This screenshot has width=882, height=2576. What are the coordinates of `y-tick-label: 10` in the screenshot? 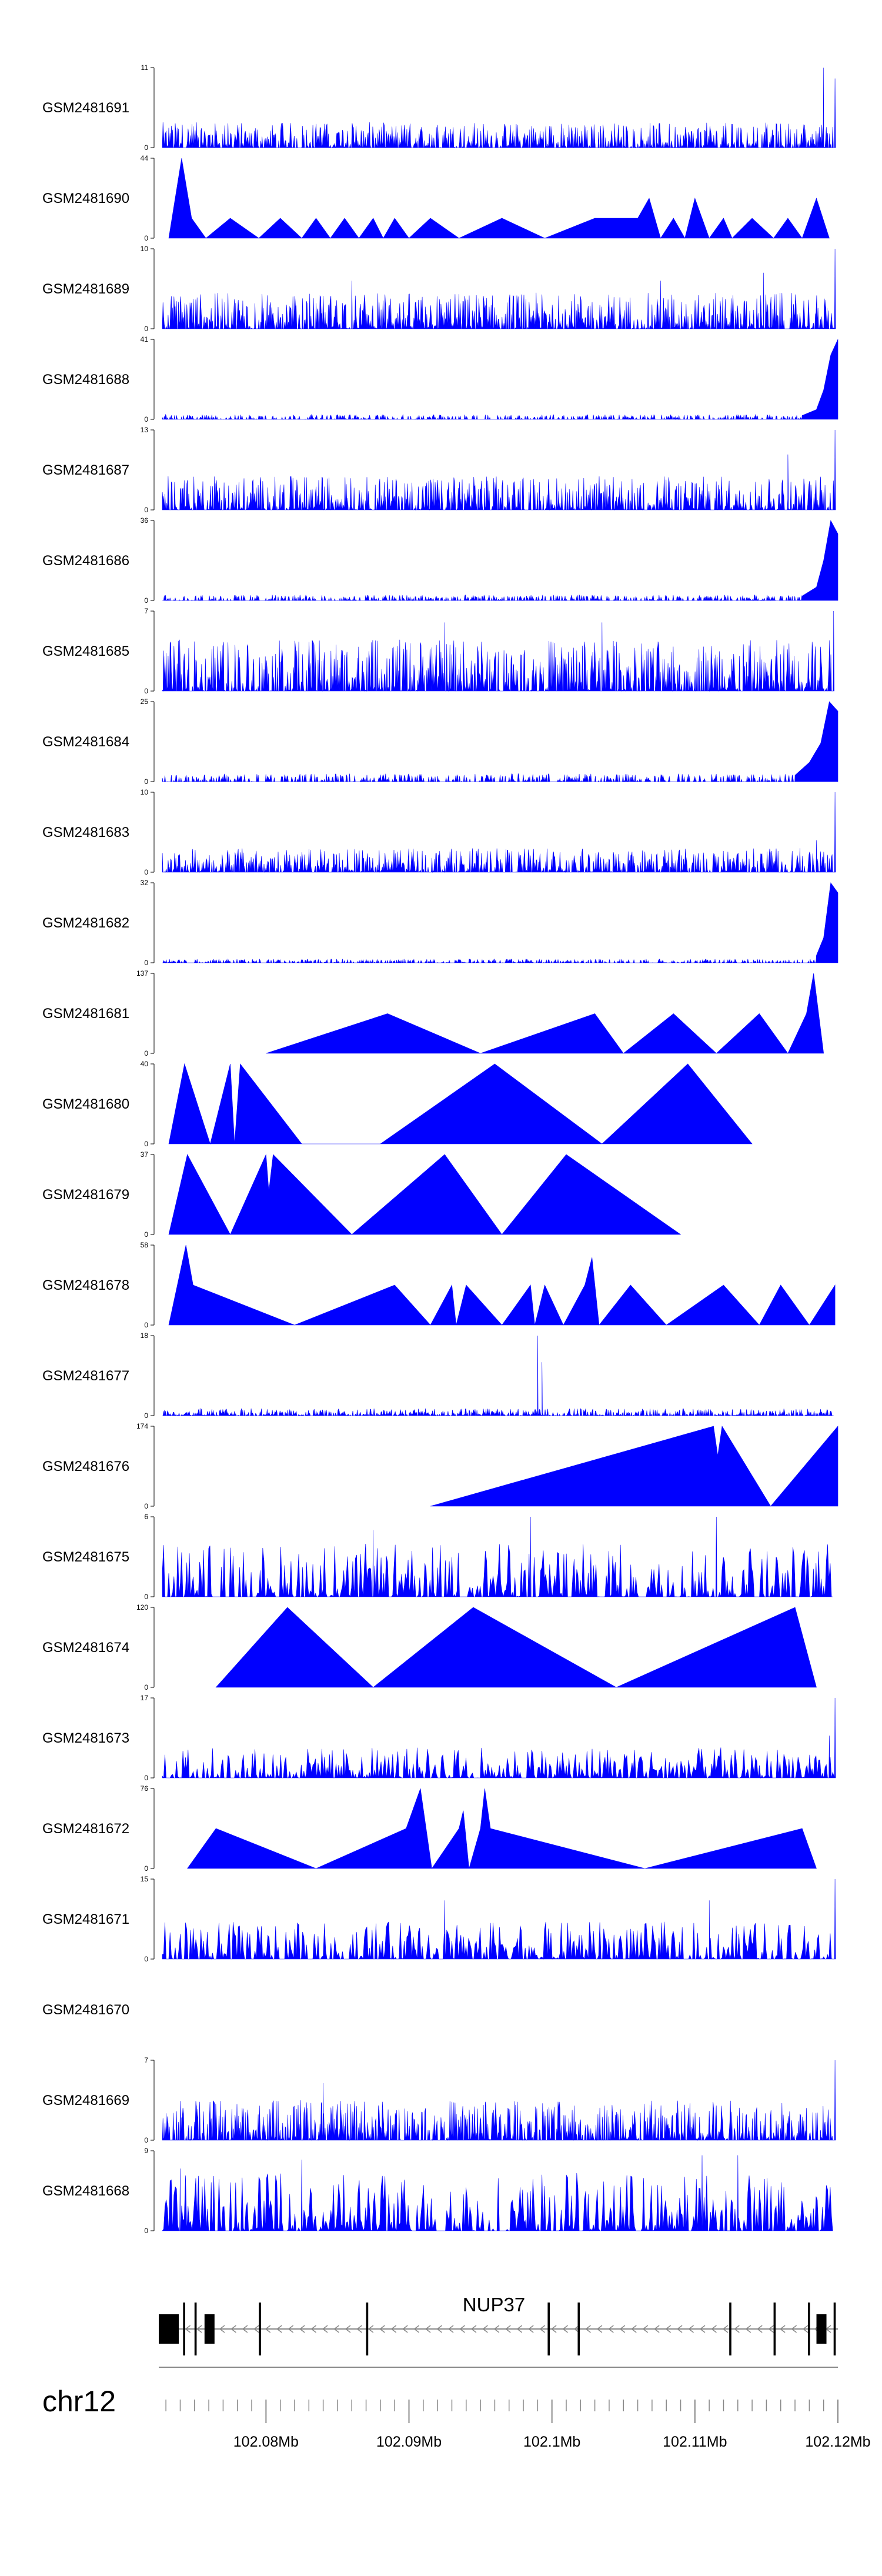 It's located at (145, 792).